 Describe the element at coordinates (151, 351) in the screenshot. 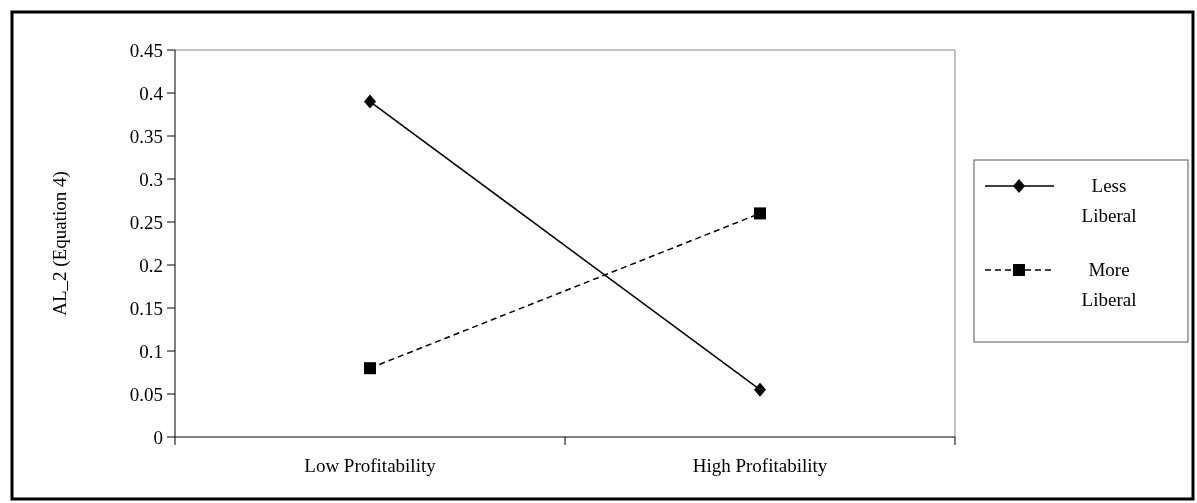

I see `y-tick-label: 0.1` at that location.